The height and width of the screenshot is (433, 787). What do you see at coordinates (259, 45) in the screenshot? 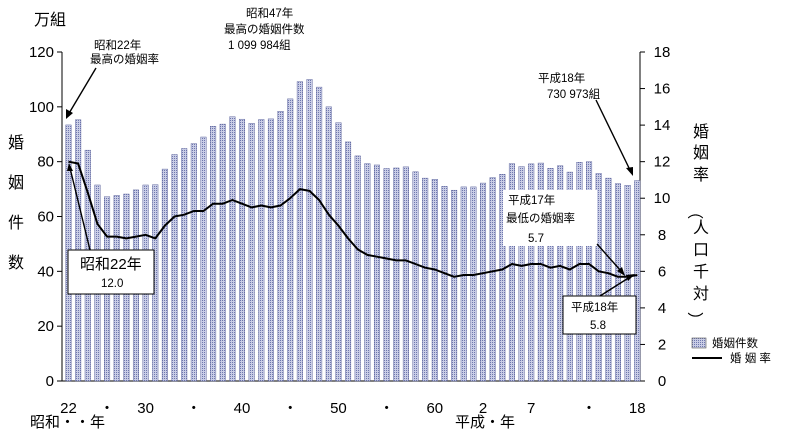
I see `annotation-text: 1 099 984組` at bounding box center [259, 45].